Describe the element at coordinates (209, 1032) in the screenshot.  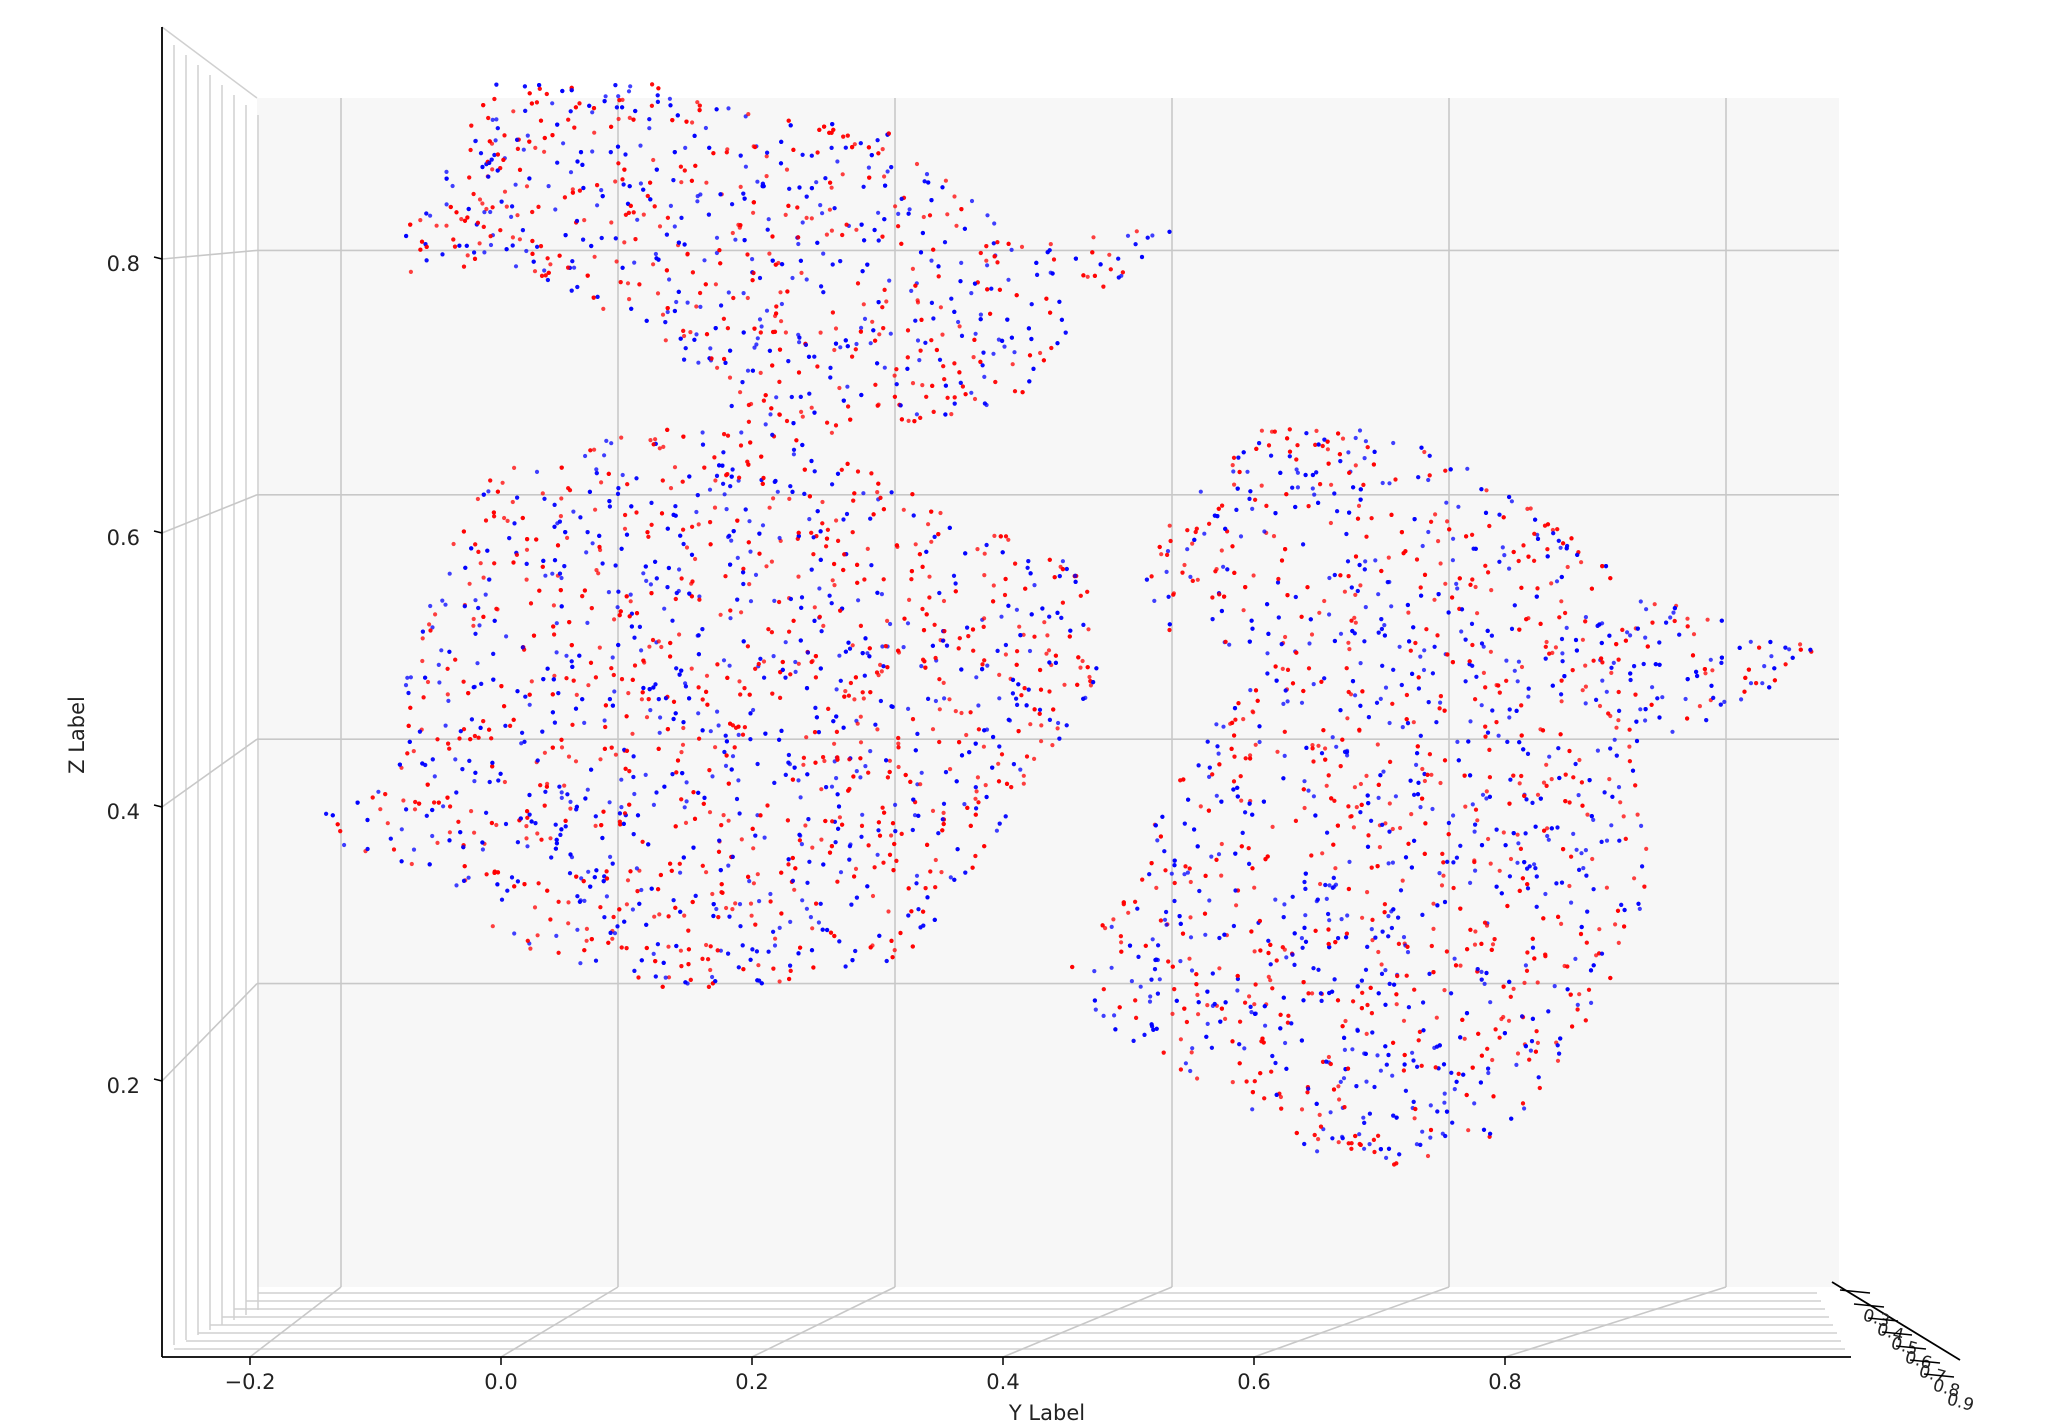
I see `grid-line-wall` at that location.